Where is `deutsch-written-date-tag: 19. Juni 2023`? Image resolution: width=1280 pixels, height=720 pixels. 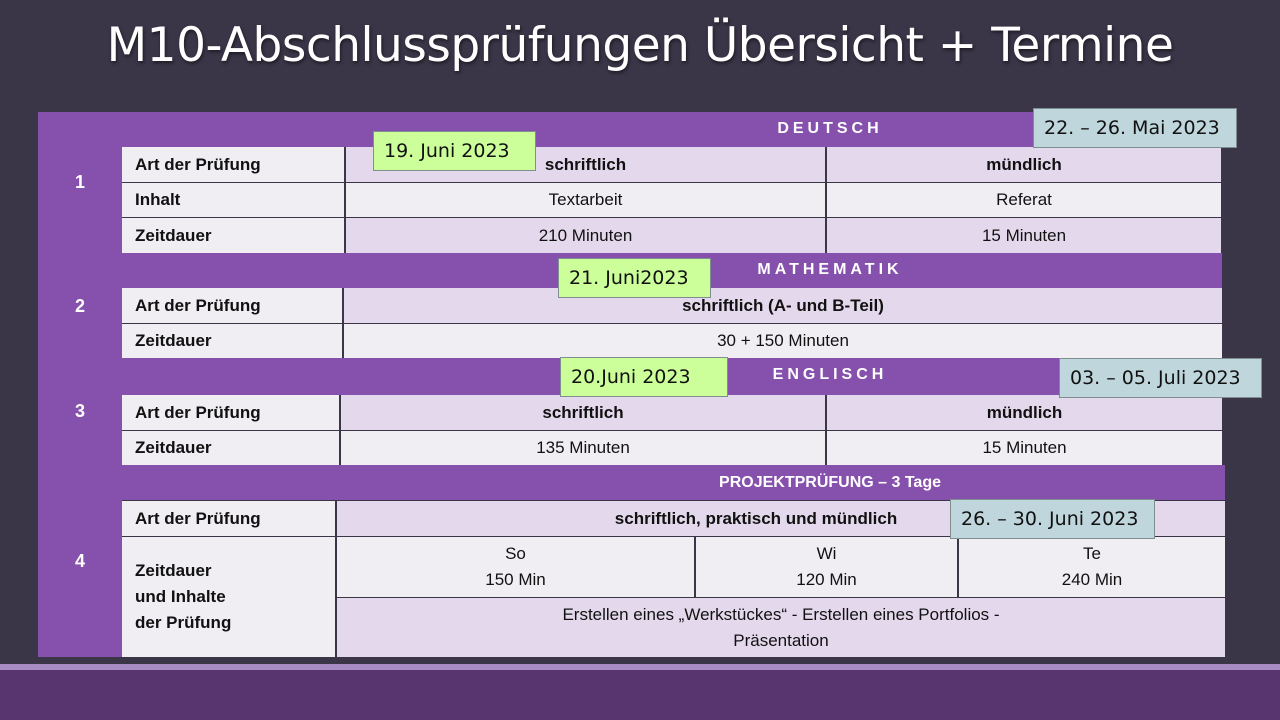
deutsch-written-date-tag: 19. Juni 2023 is located at coordinates (454, 151).